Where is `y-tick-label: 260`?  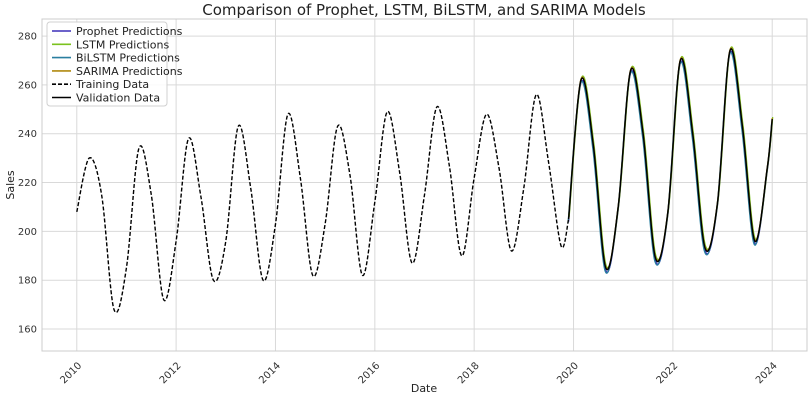
y-tick-label: 260 is located at coordinates (27, 85).